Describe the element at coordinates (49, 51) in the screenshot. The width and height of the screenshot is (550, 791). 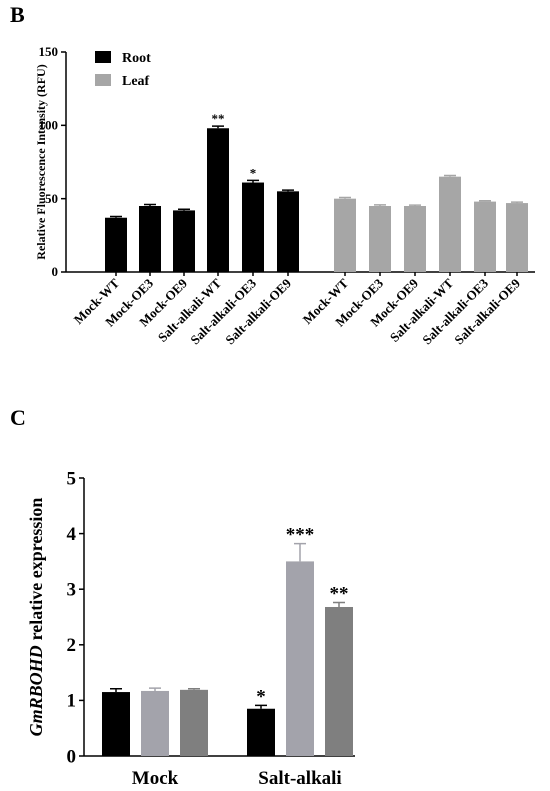
I see `y-tick-label: 150` at that location.